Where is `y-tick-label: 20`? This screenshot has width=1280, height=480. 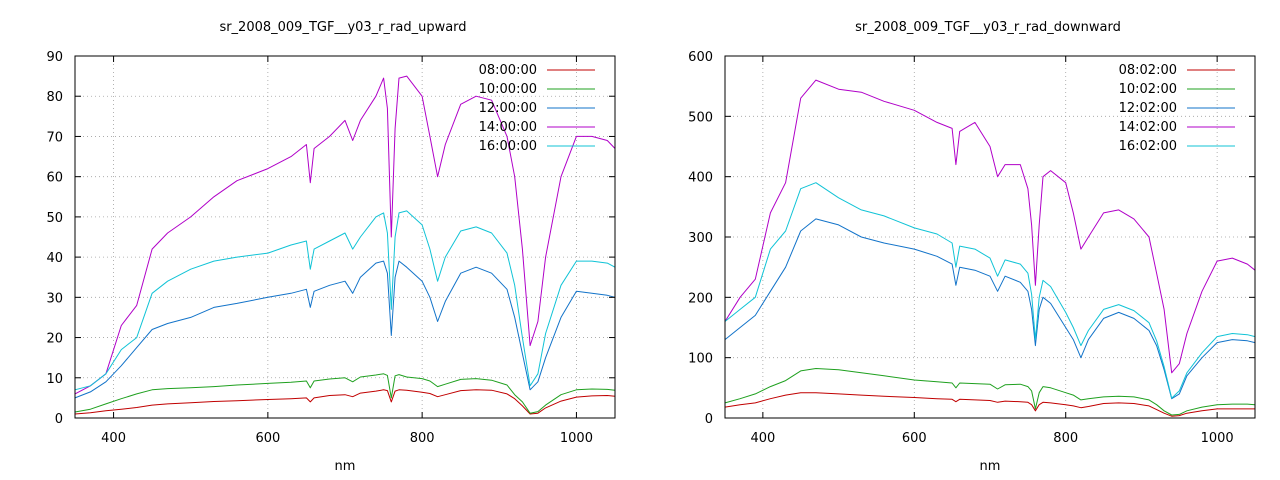
y-tick-label: 20 is located at coordinates (54, 339).